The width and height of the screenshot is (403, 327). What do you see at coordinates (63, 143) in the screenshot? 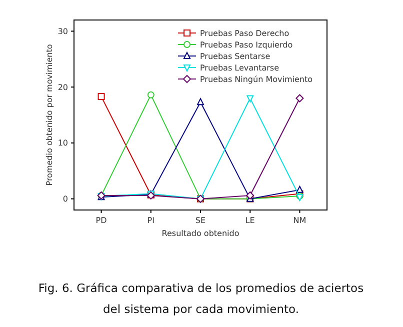
I see `y-tick-label: 10` at bounding box center [63, 143].